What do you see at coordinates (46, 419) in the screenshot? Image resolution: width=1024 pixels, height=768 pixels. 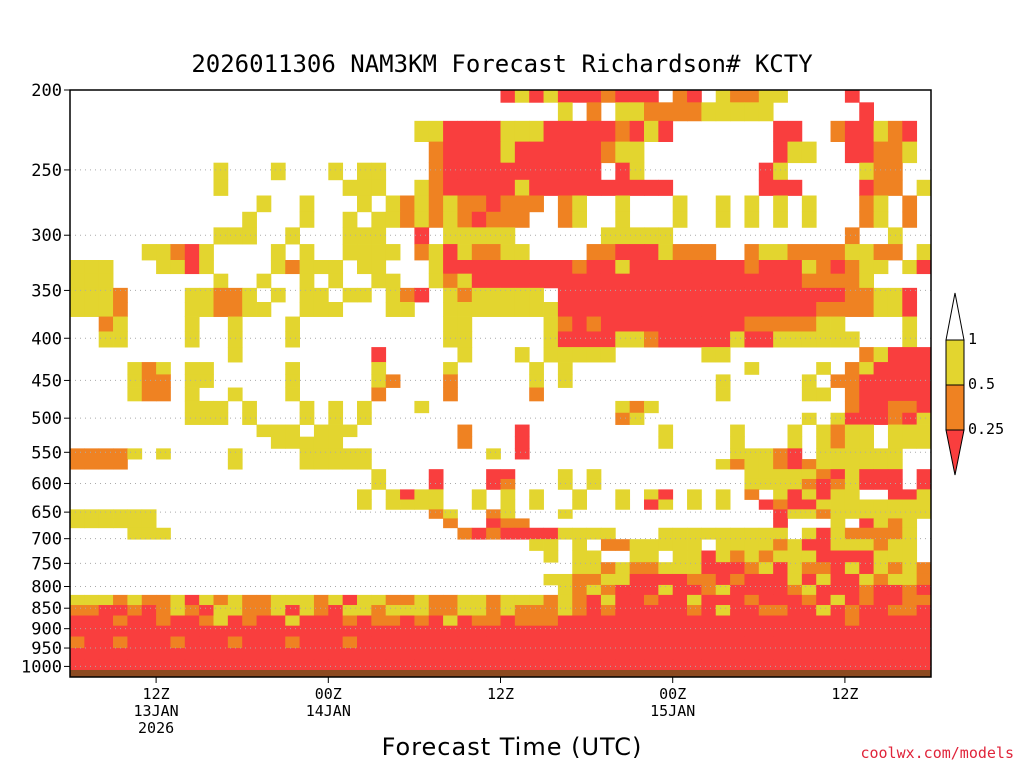 I see `y-tick-label: 500` at bounding box center [46, 419].